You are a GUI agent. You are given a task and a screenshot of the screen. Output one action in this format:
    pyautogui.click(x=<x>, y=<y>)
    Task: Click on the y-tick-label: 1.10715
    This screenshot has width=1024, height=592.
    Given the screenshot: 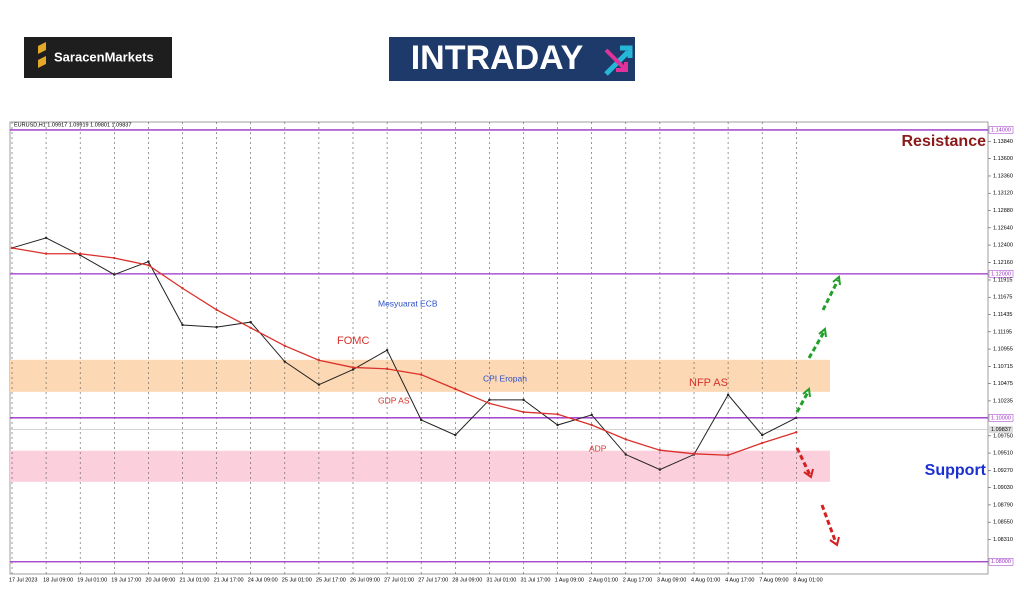 What is the action you would take?
    pyautogui.click(x=1003, y=367)
    